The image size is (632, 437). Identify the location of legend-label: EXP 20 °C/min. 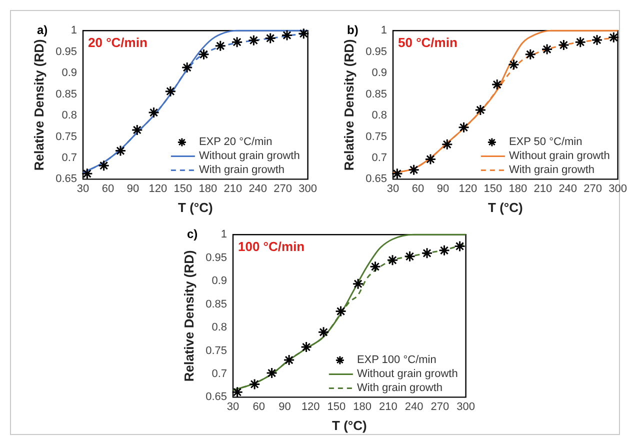
(235, 142).